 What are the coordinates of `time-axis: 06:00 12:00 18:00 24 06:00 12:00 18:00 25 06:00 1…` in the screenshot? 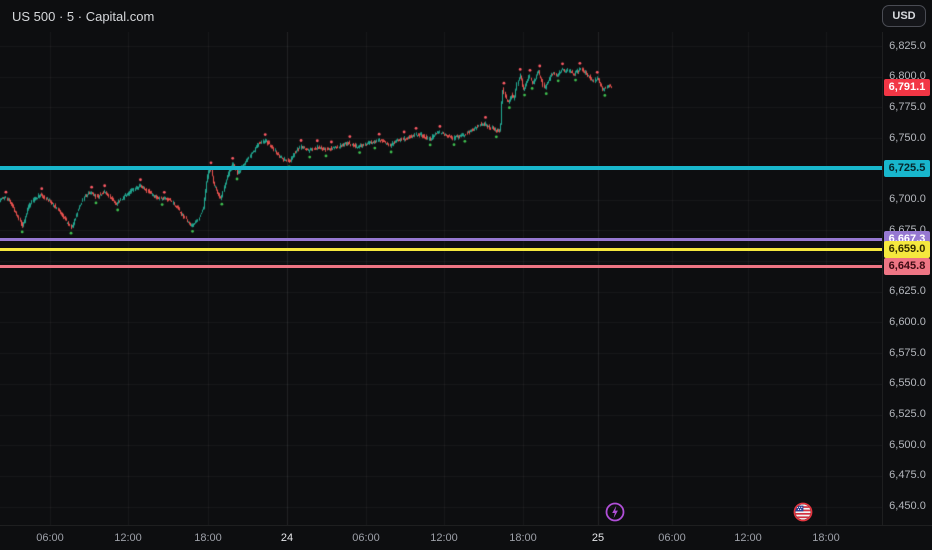 It's located at (466, 537).